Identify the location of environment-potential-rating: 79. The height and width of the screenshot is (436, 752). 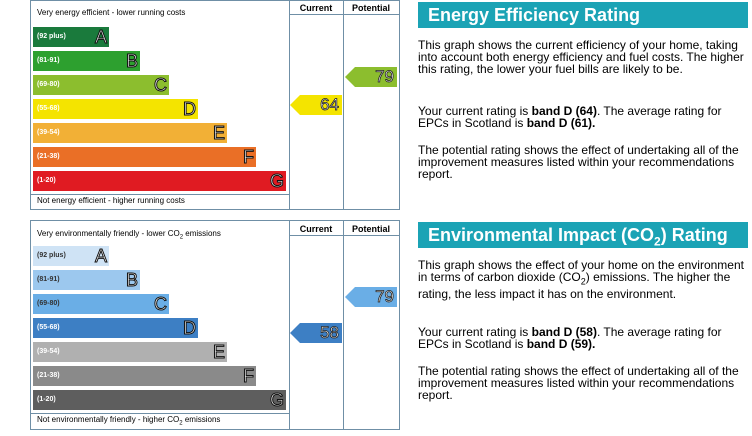
(371, 297).